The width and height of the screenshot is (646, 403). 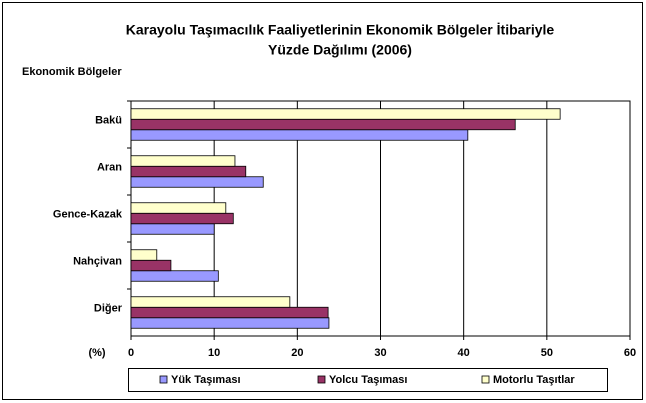 What do you see at coordinates (206, 380) in the screenshot?
I see `legend-label: Yük Taşıması` at bounding box center [206, 380].